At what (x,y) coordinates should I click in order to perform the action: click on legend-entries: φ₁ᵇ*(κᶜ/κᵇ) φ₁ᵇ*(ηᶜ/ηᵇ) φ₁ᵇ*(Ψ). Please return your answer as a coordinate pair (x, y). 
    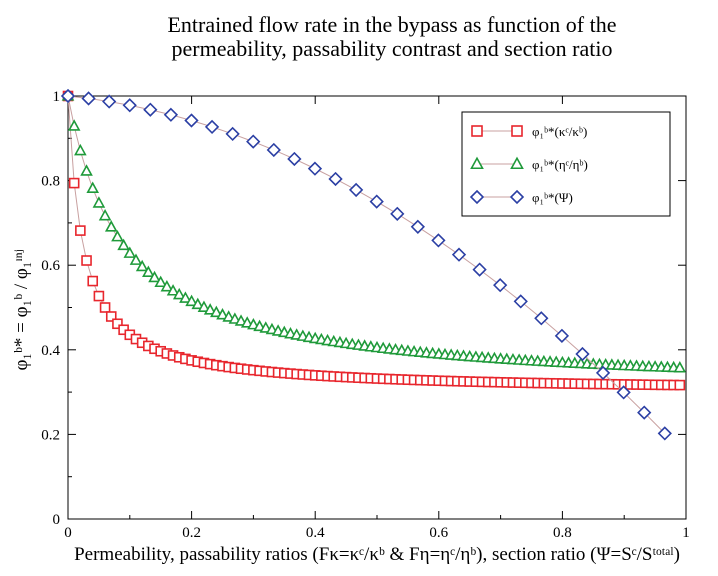
    Looking at the image, I should click on (528, 164).